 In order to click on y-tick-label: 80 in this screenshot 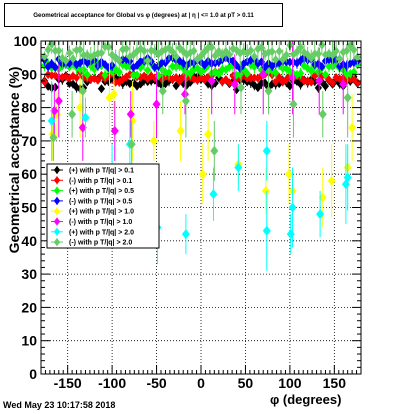, I will do `click(29, 108)`.